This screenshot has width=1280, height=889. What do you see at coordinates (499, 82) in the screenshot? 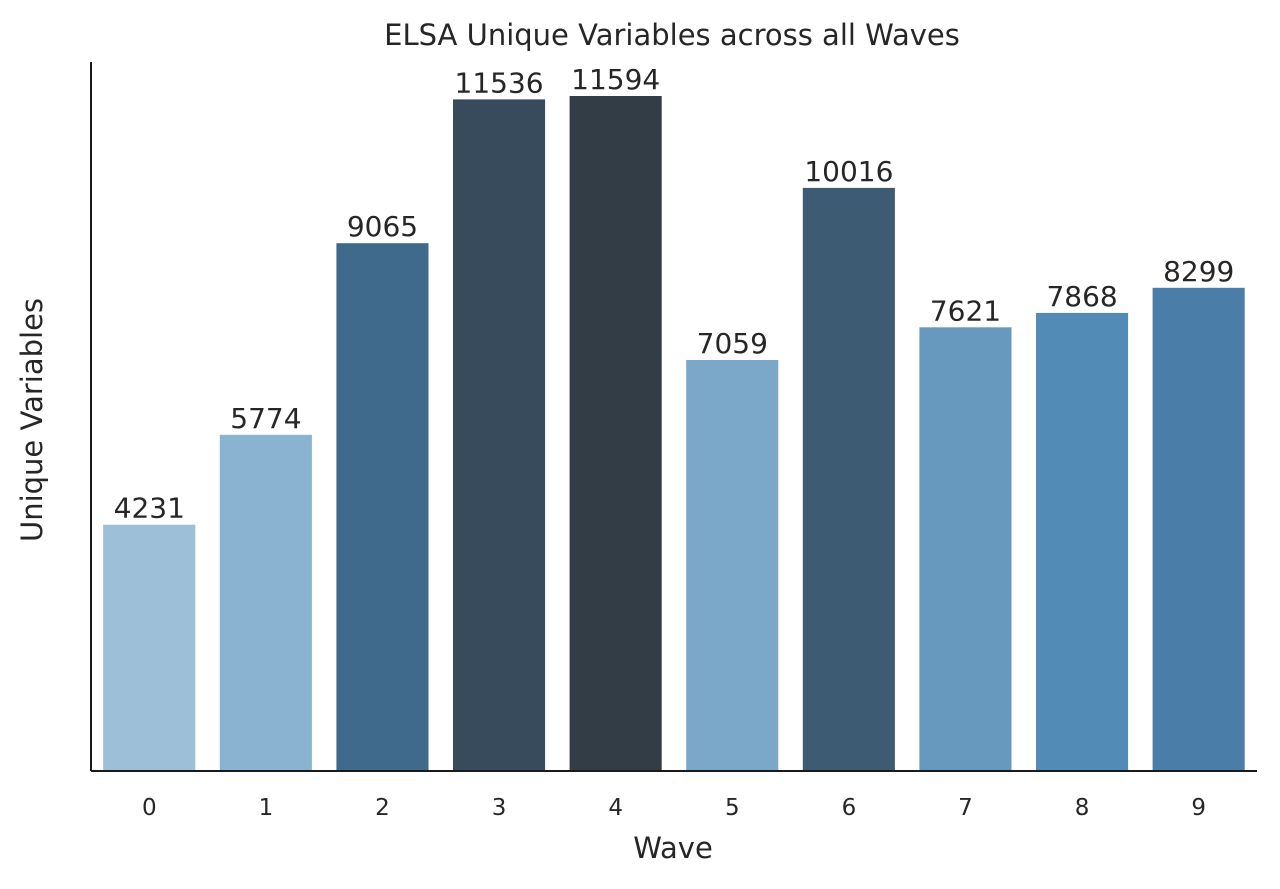
I see `data-label-wave-3: 11536` at bounding box center [499, 82].